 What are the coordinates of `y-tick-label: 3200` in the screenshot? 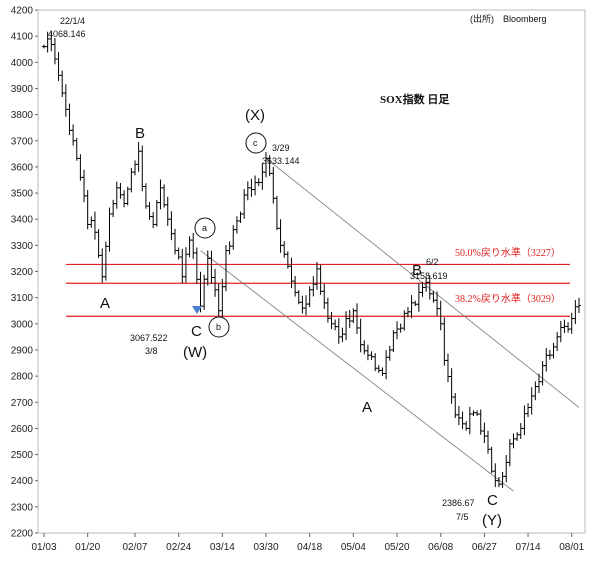 It's located at (22, 272).